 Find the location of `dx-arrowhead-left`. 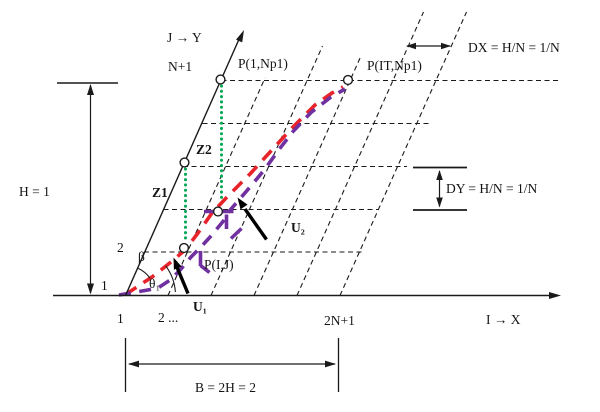

dx-arrowhead-left is located at coordinates (411, 46).